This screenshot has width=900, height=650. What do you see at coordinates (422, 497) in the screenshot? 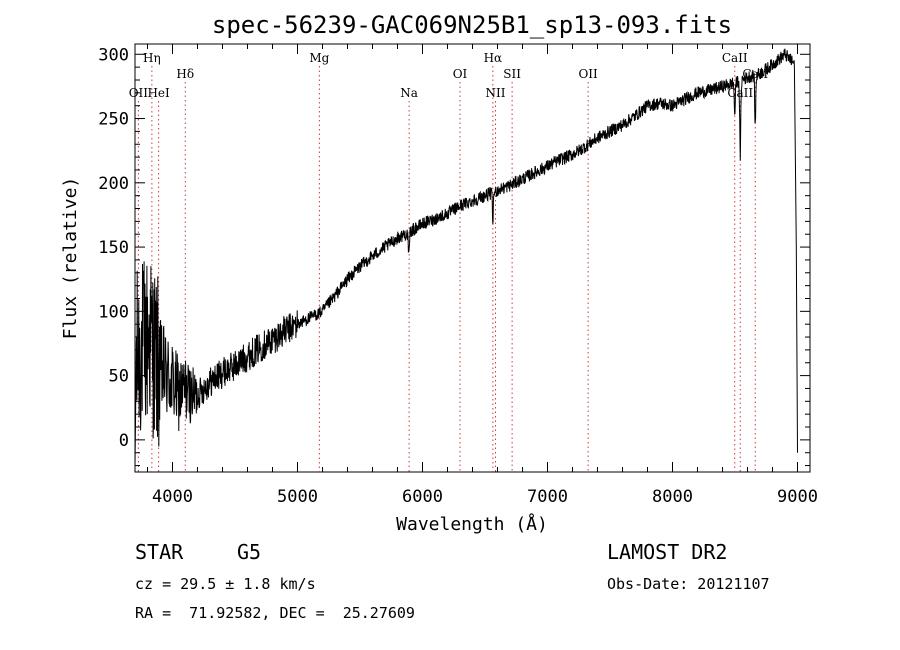
I see `x-tick-label: 6000` at bounding box center [422, 497].